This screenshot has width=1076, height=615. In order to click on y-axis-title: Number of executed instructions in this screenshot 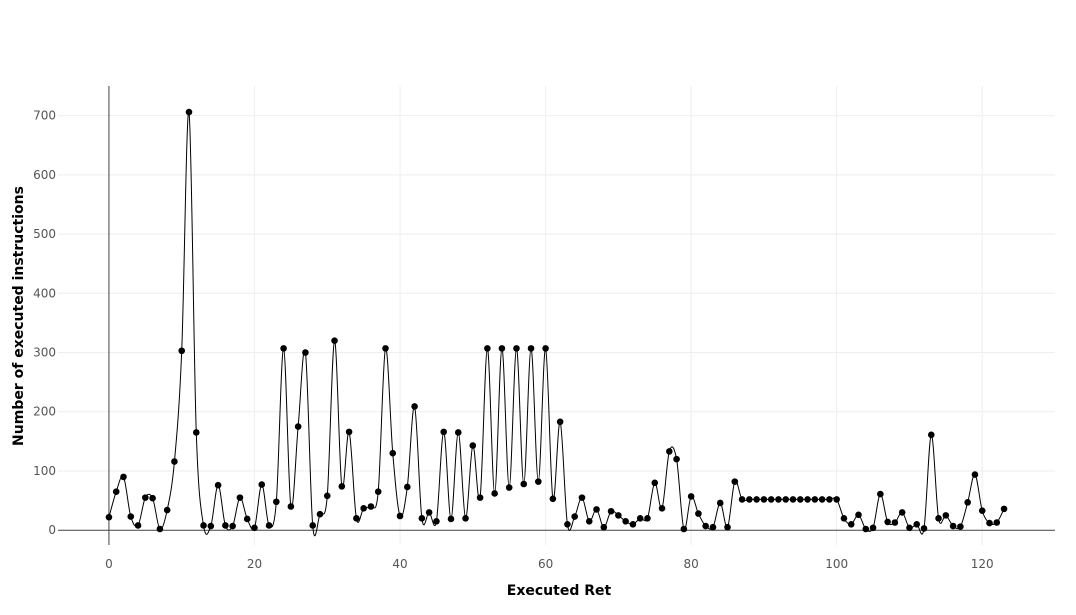, I will do `click(19, 316)`.